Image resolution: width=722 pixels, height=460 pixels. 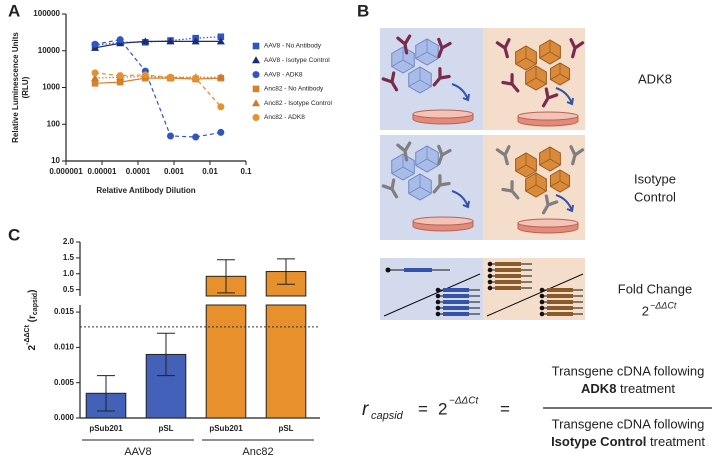 What do you see at coordinates (645, 388) in the screenshot?
I see `numerator-rest: treatment` at bounding box center [645, 388].